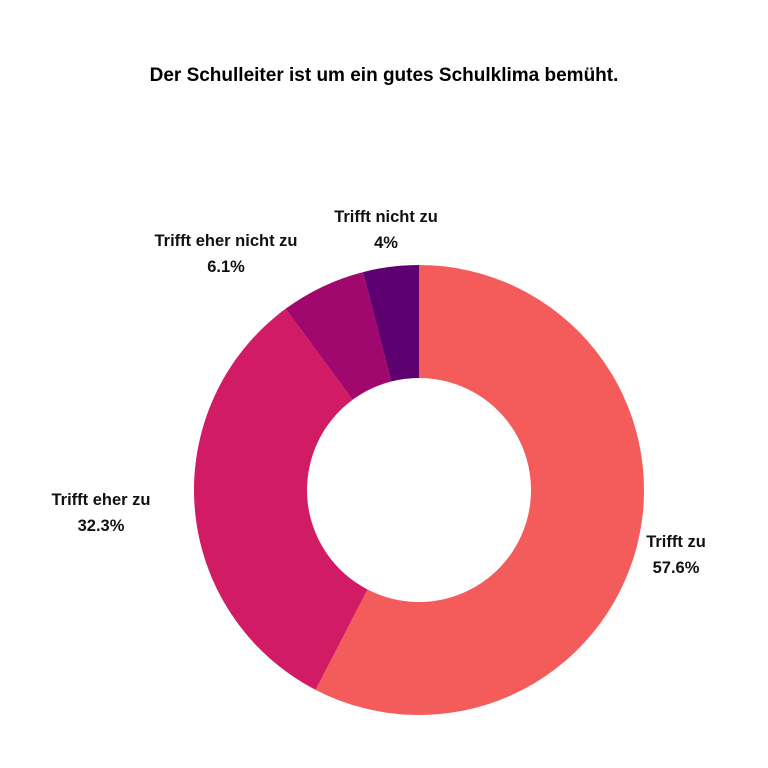 Image resolution: width=768 pixels, height=768 pixels. What do you see at coordinates (225, 254) in the screenshot?
I see `data-label-trifft-eher-nicht-zu: Trifft eher nicht zu 6.1%` at bounding box center [225, 254].